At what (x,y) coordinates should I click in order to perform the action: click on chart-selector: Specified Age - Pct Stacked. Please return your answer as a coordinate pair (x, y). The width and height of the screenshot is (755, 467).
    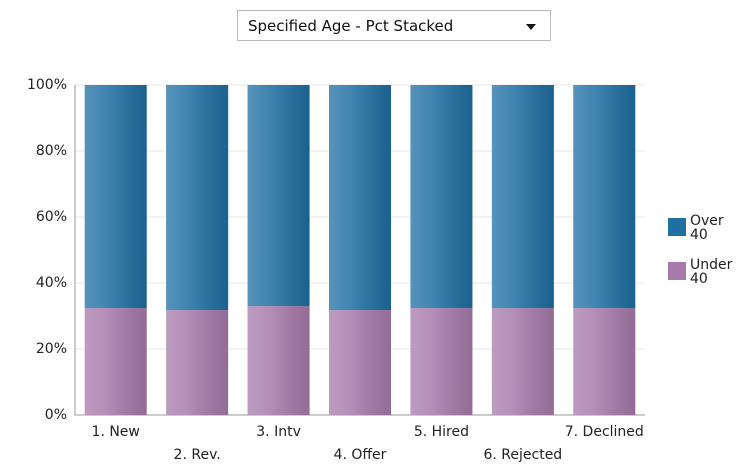
    Looking at the image, I should click on (394, 25).